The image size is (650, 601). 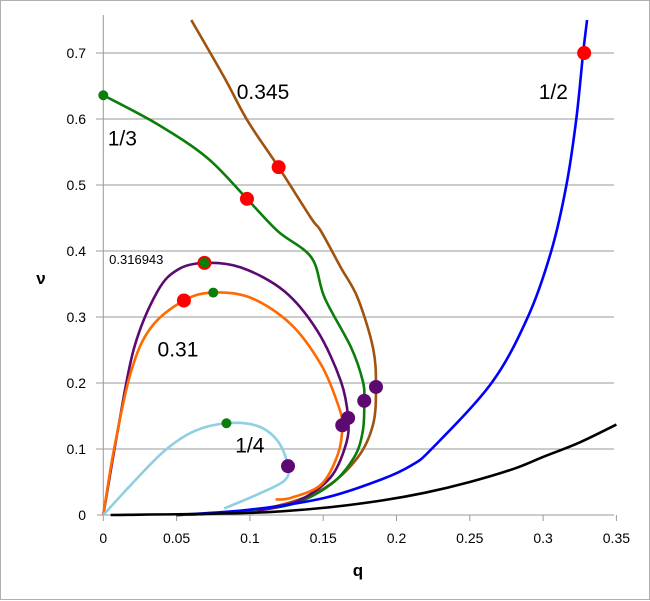 What do you see at coordinates (323, 538) in the screenshot?
I see `x-tick-label: 0.15` at bounding box center [323, 538].